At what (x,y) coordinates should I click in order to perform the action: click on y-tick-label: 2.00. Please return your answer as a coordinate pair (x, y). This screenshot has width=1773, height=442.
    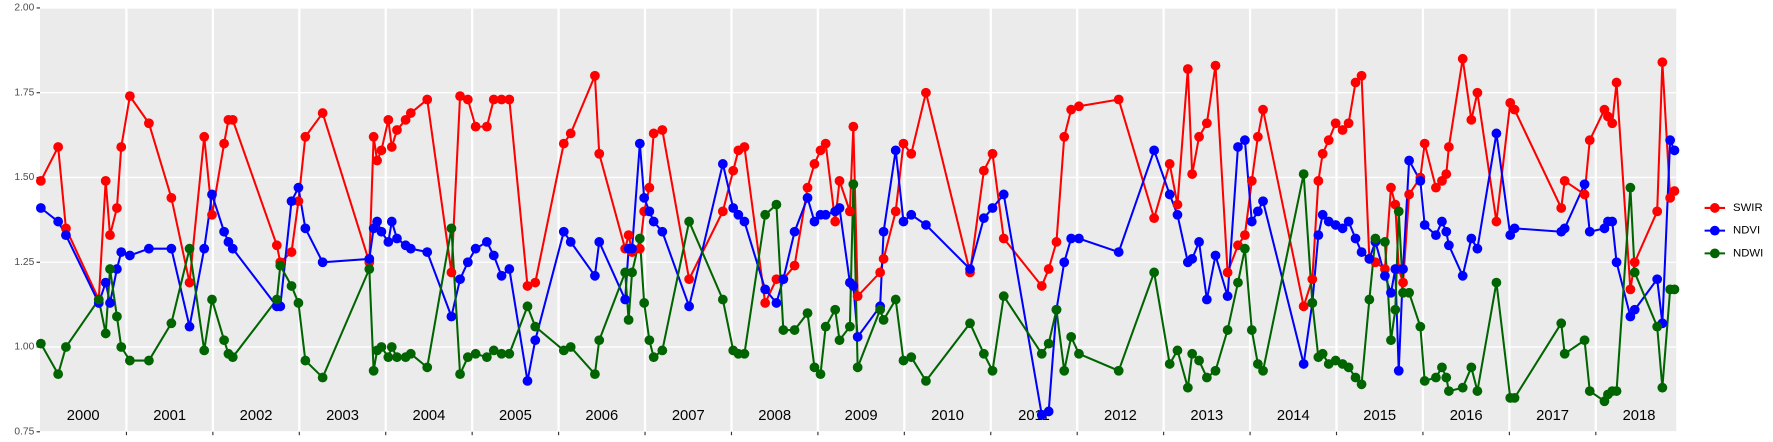
    Looking at the image, I should click on (24, 8).